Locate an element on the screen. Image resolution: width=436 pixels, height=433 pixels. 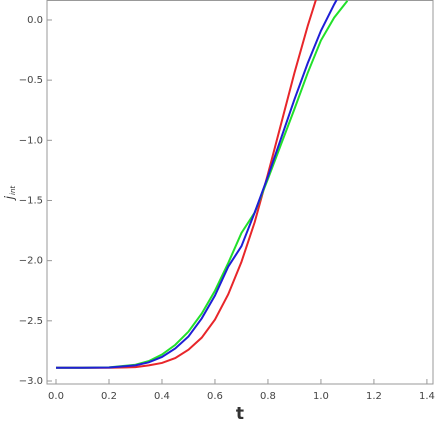
x-tick-label: 1.2 is located at coordinates (374, 396).